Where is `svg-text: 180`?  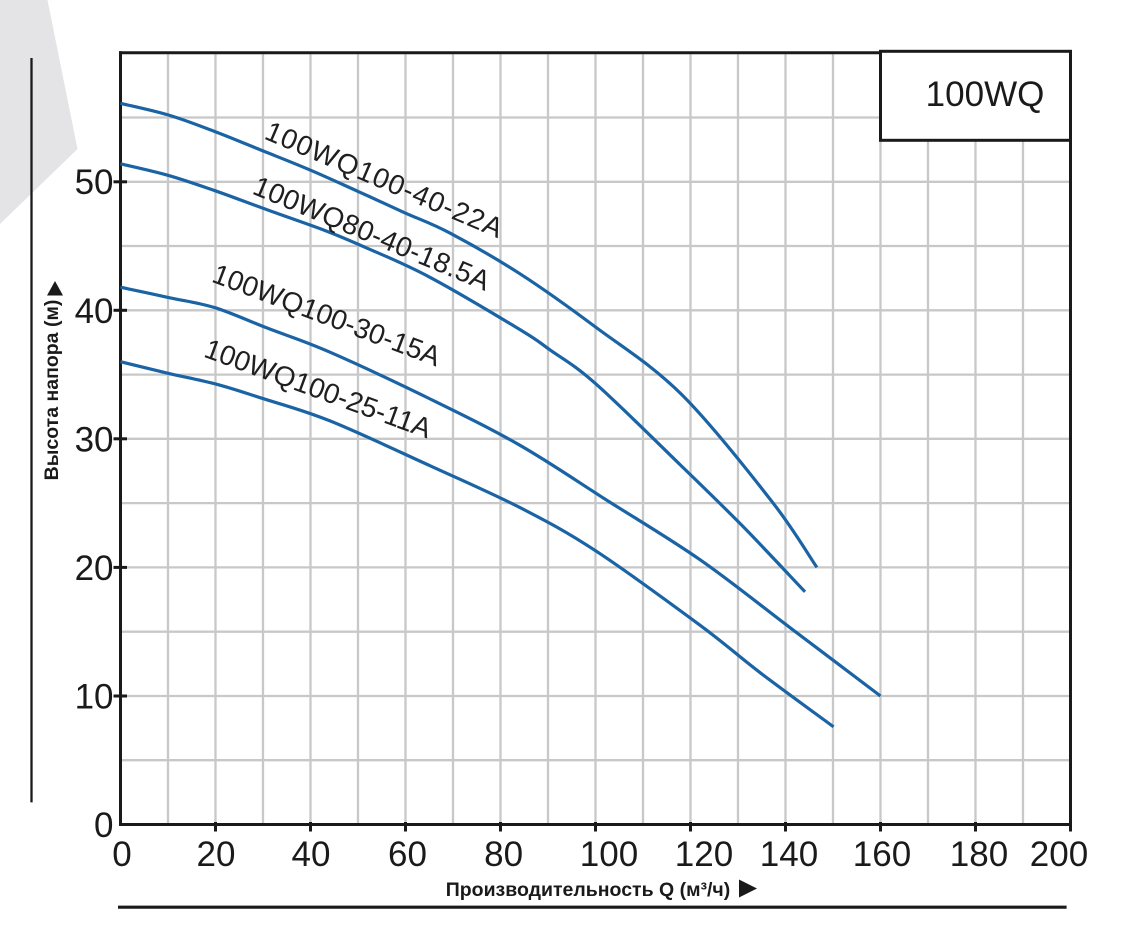
svg-text: 180 is located at coordinates (979, 854).